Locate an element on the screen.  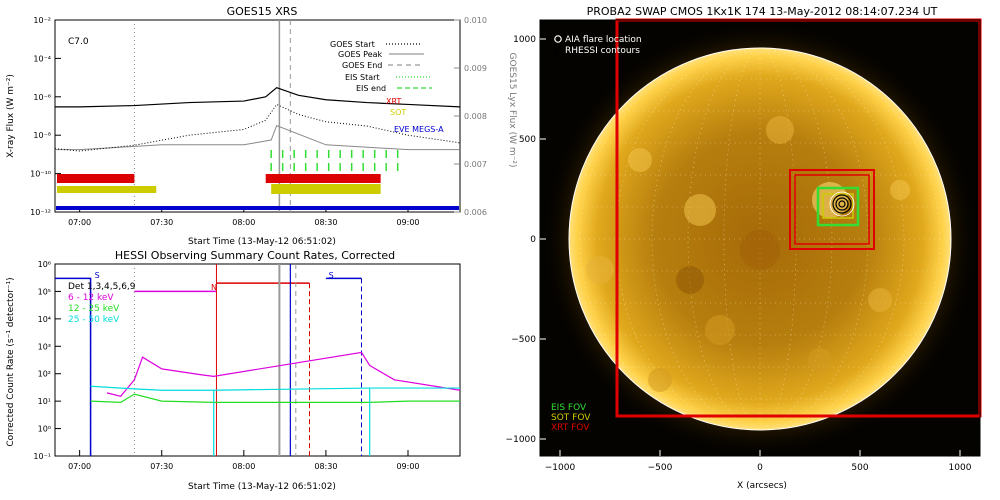
goes-lyx-series is located at coordinates (257, 137).